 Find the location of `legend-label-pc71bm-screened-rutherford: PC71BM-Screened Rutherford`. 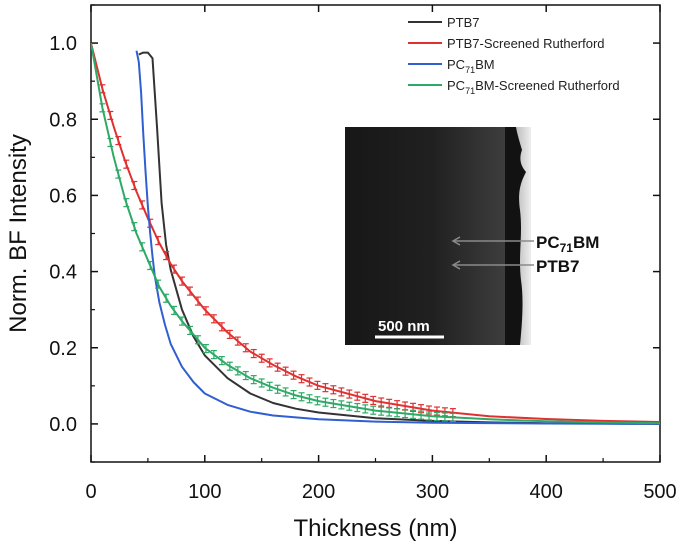

legend-label-pc71bm-screened-rutherford: PC71BM-Screened Rutherford is located at coordinates (533, 87).